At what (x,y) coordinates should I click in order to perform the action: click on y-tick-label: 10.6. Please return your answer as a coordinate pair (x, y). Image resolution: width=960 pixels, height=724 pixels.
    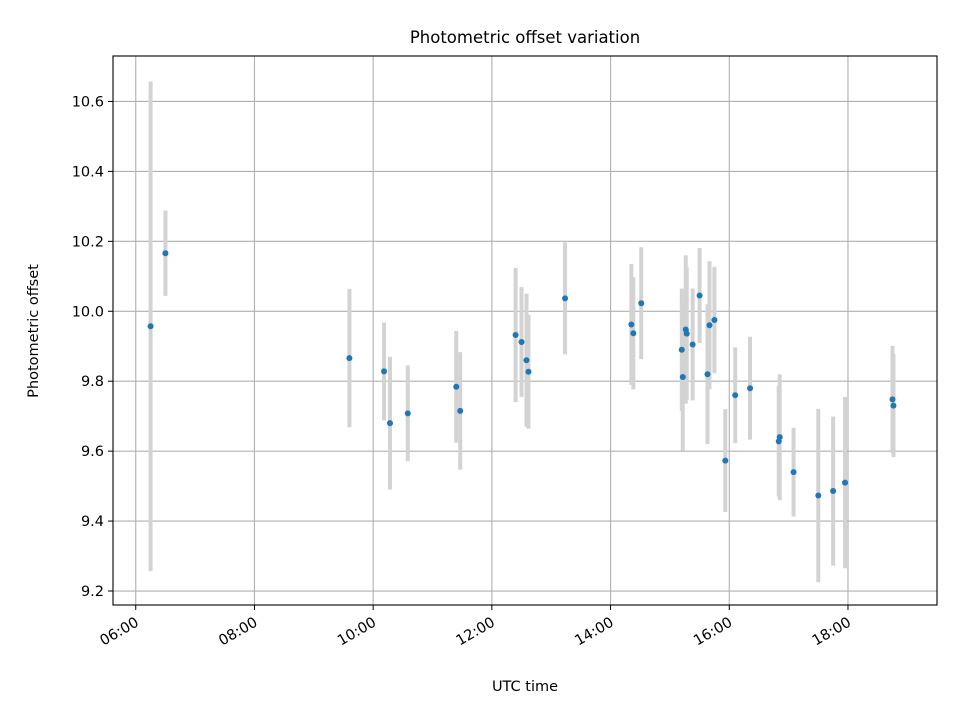
    Looking at the image, I should click on (88, 102).